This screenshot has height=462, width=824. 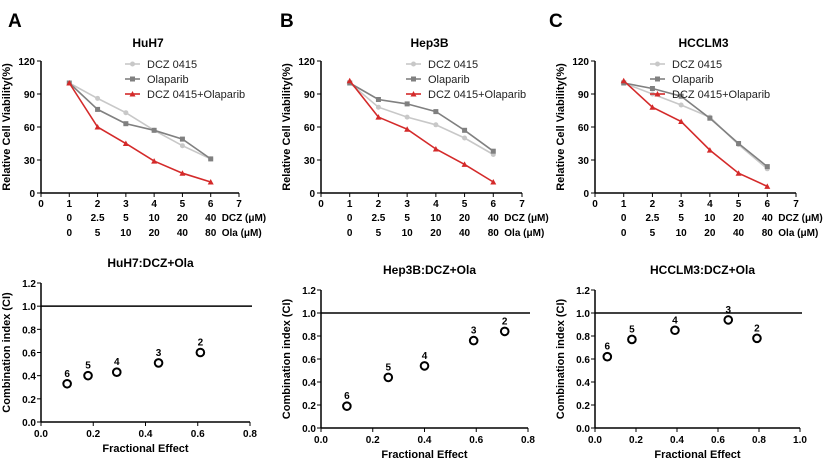 I want to click on y-axis-label: Combination index (CI), so click(x=287, y=358).